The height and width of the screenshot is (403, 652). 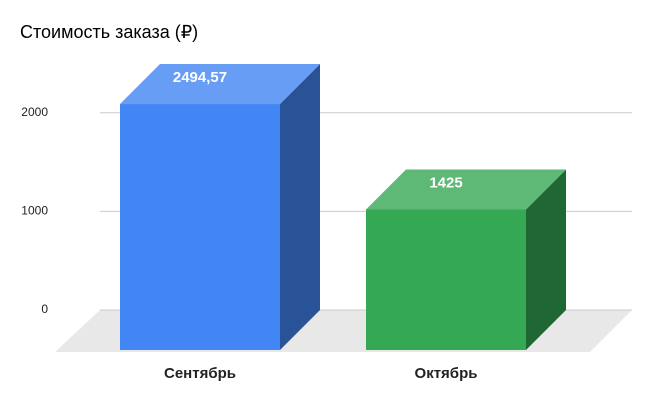 I want to click on value-label: 2494,57, so click(x=200, y=77).